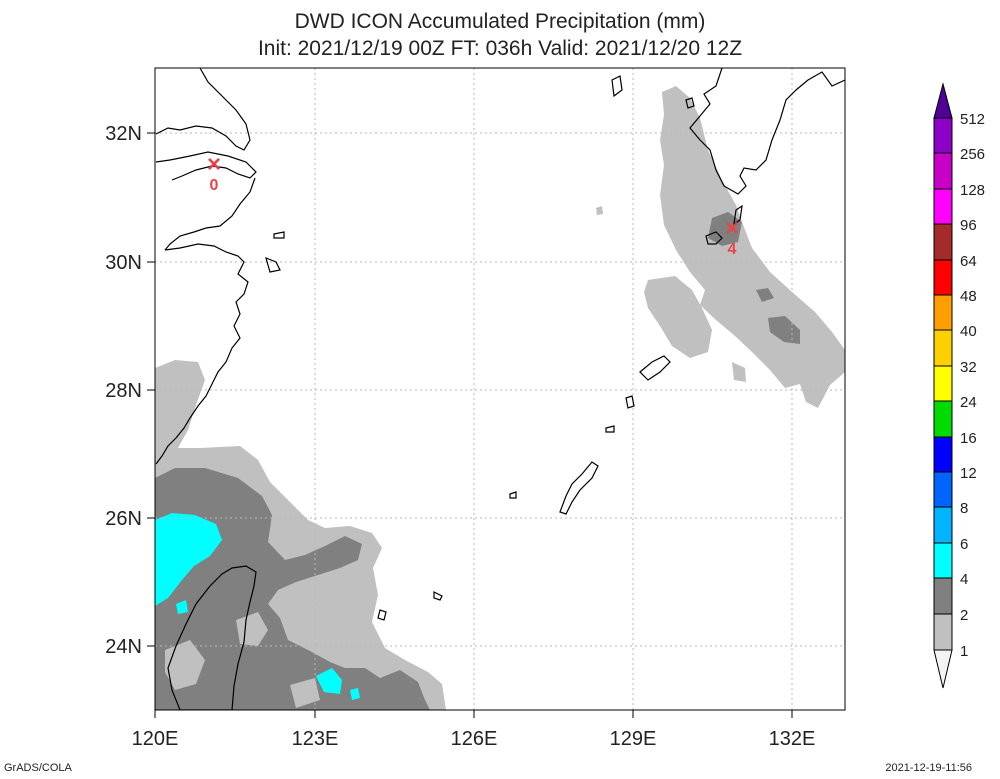 The height and width of the screenshot is (779, 1000). I want to click on legend-label: 16, so click(968, 438).